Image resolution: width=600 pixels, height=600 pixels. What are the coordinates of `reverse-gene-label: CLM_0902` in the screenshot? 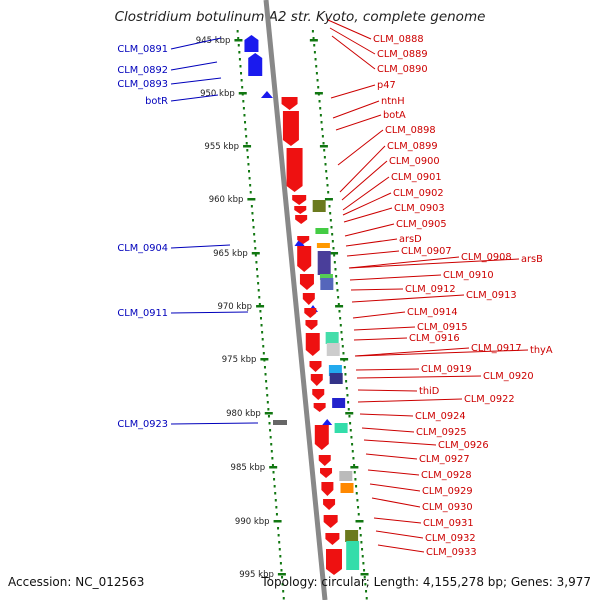 It's located at (418, 193).